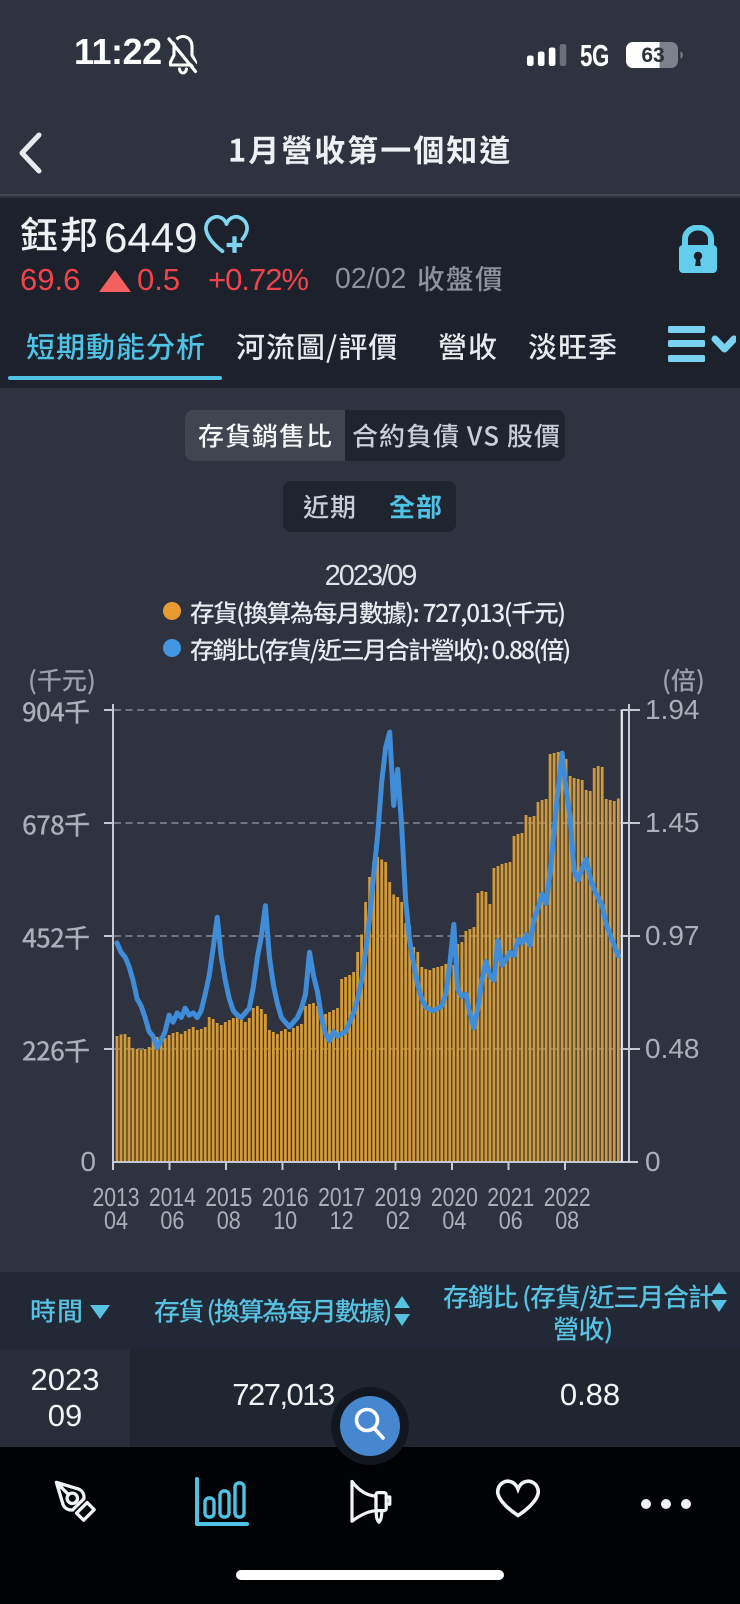  Describe the element at coordinates (285, 1221) in the screenshot. I see `svg-text: 10` at that location.